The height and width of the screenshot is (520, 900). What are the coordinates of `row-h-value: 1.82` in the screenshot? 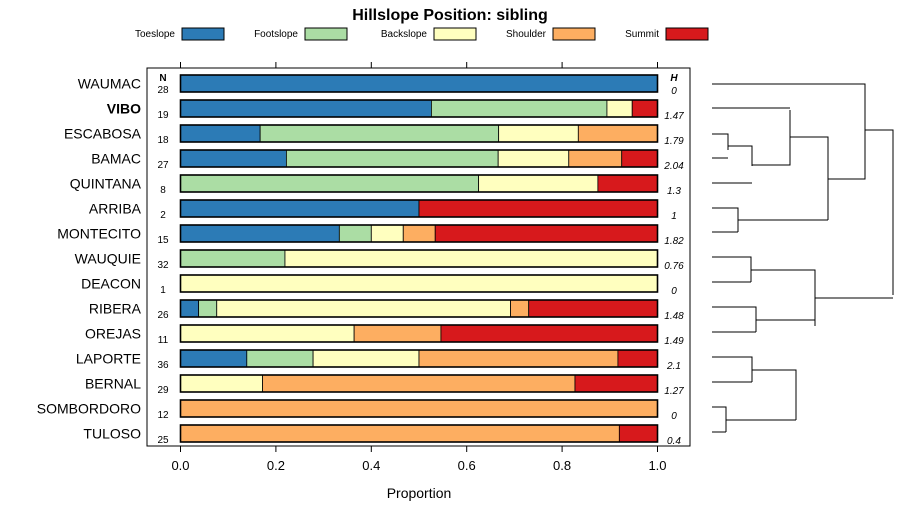 It's located at (674, 241).